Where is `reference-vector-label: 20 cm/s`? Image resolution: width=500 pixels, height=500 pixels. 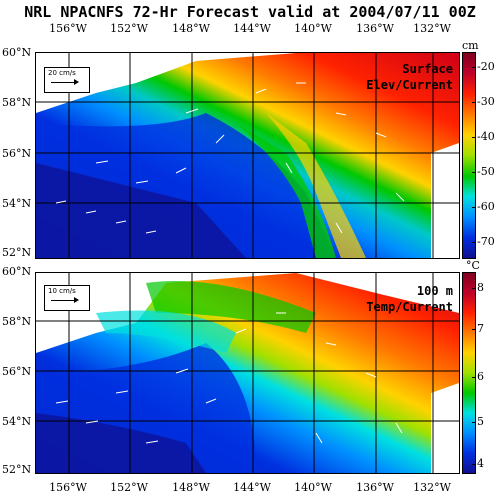 reference-vector-label: 20 cm/s is located at coordinates (62, 73).